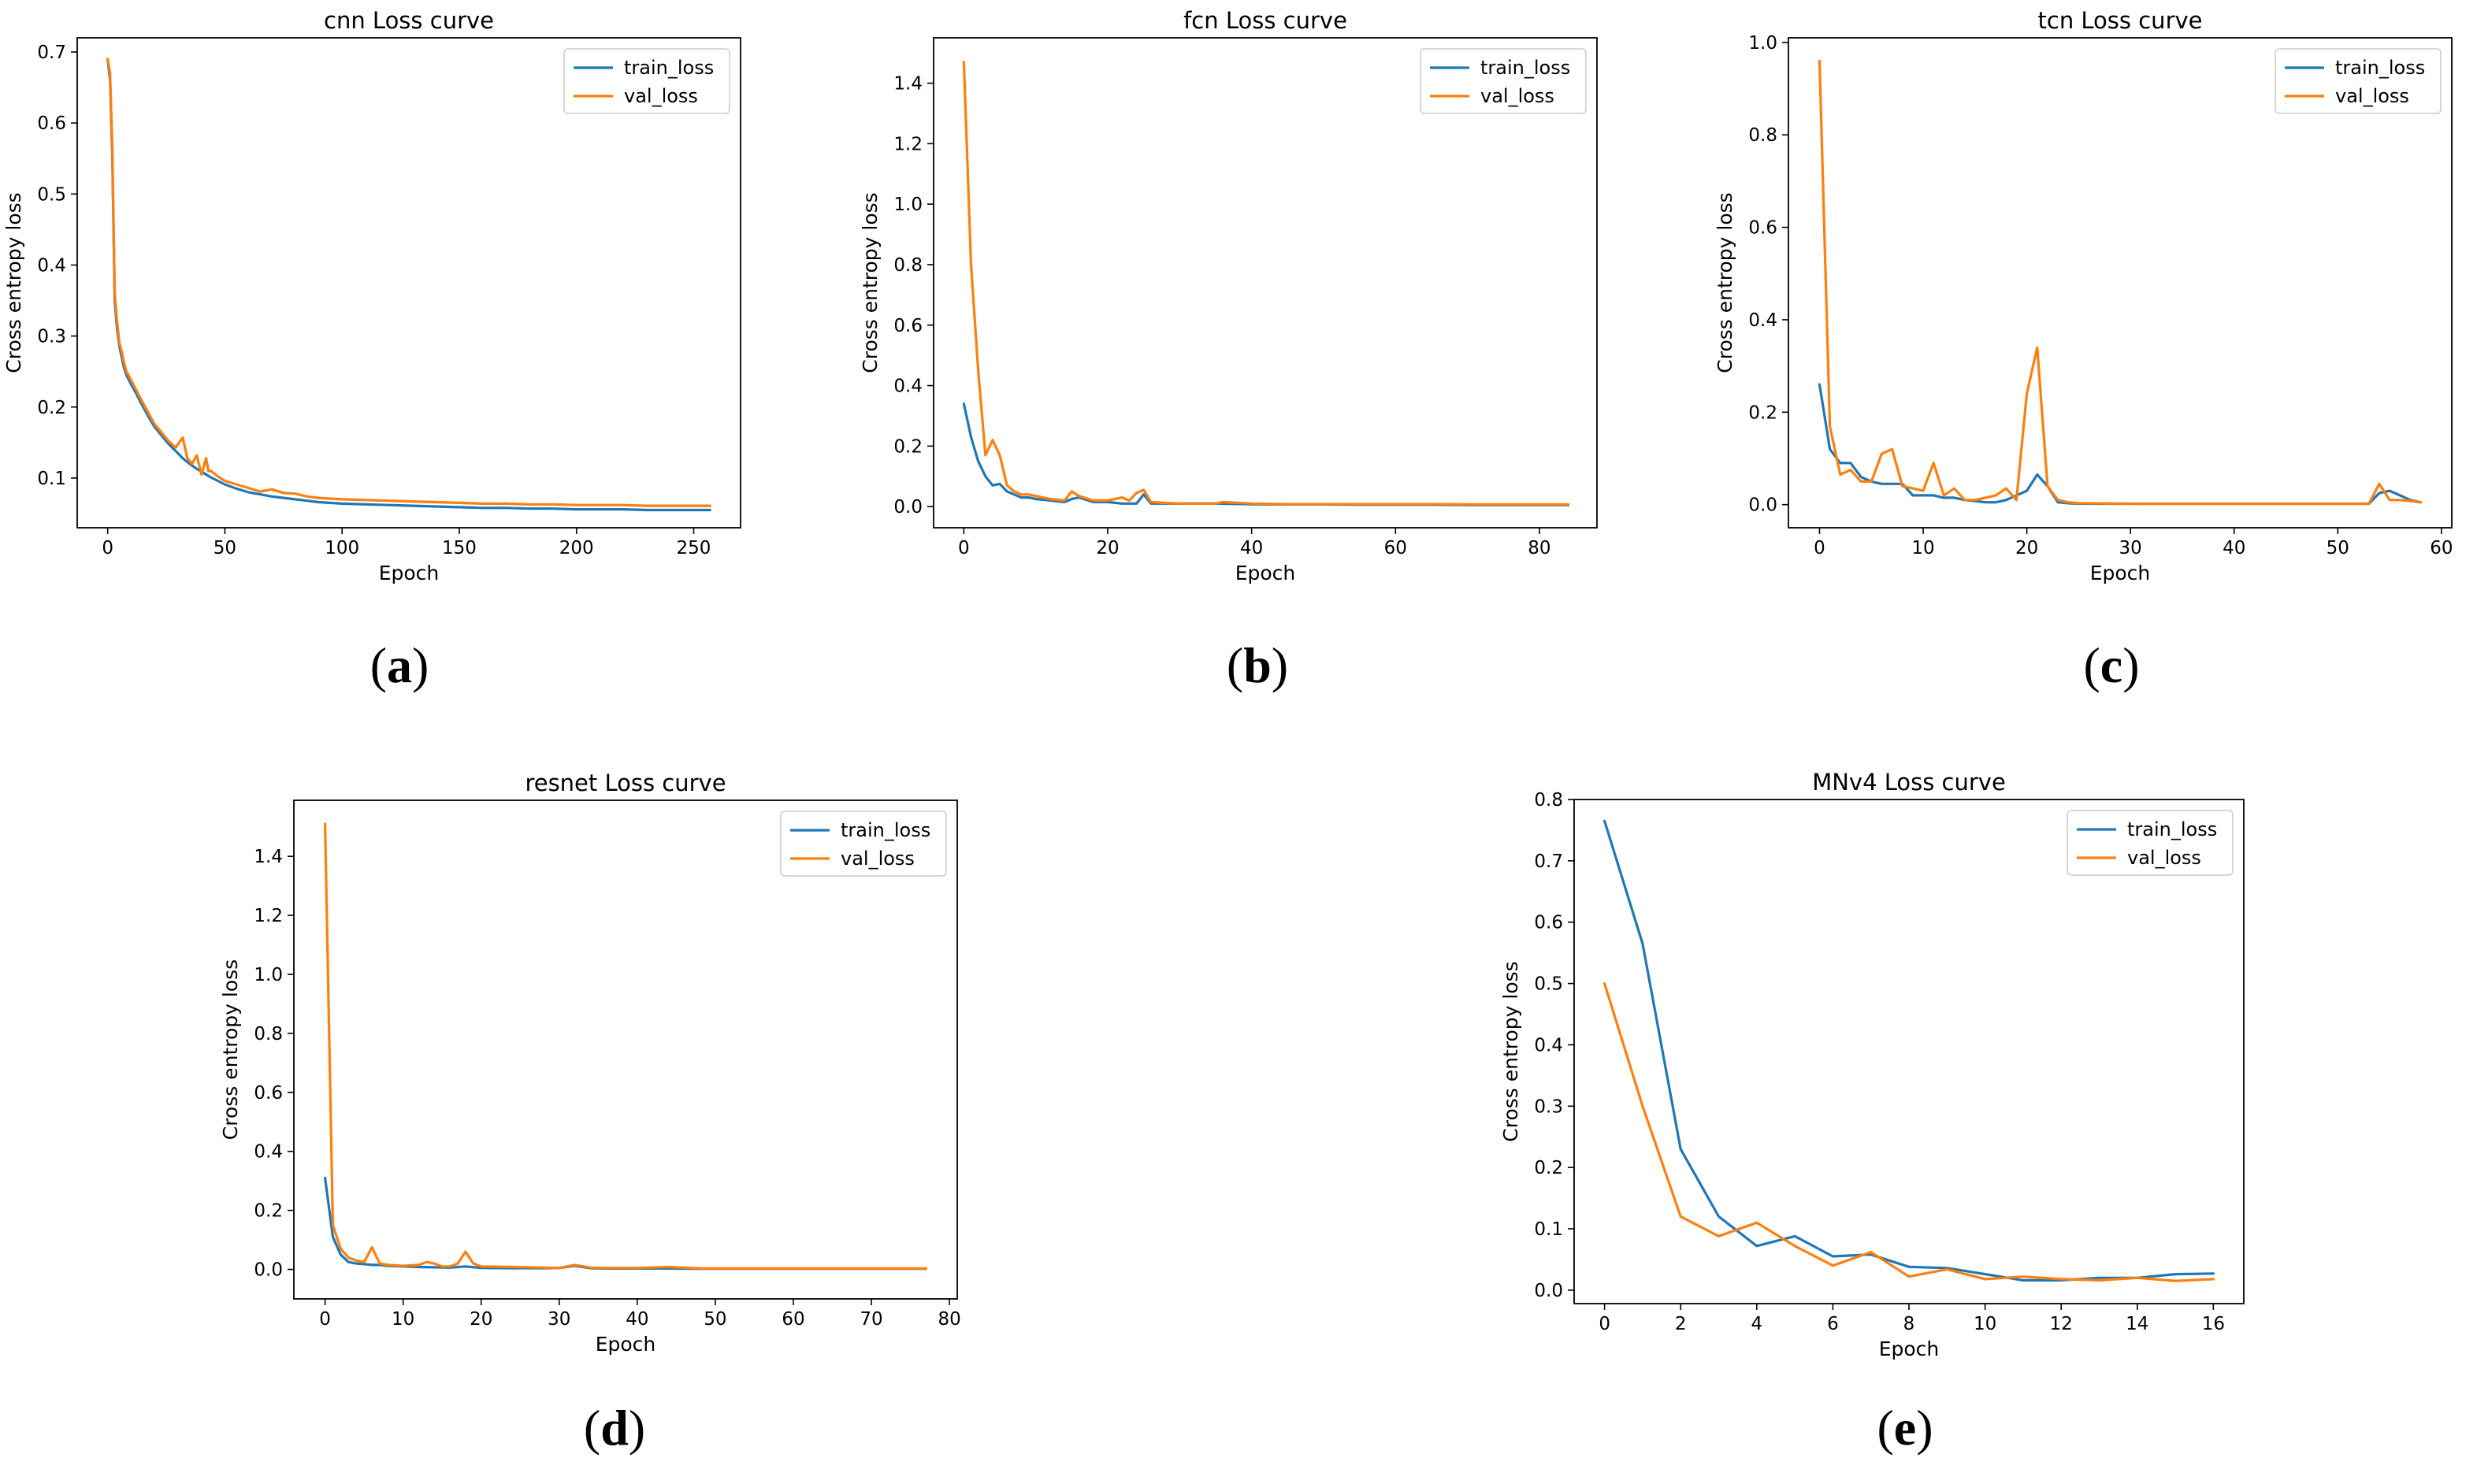 The height and width of the screenshot is (1484, 2477). Describe the element at coordinates (1909, 1324) in the screenshot. I see `x-tick-label: 8` at that location.